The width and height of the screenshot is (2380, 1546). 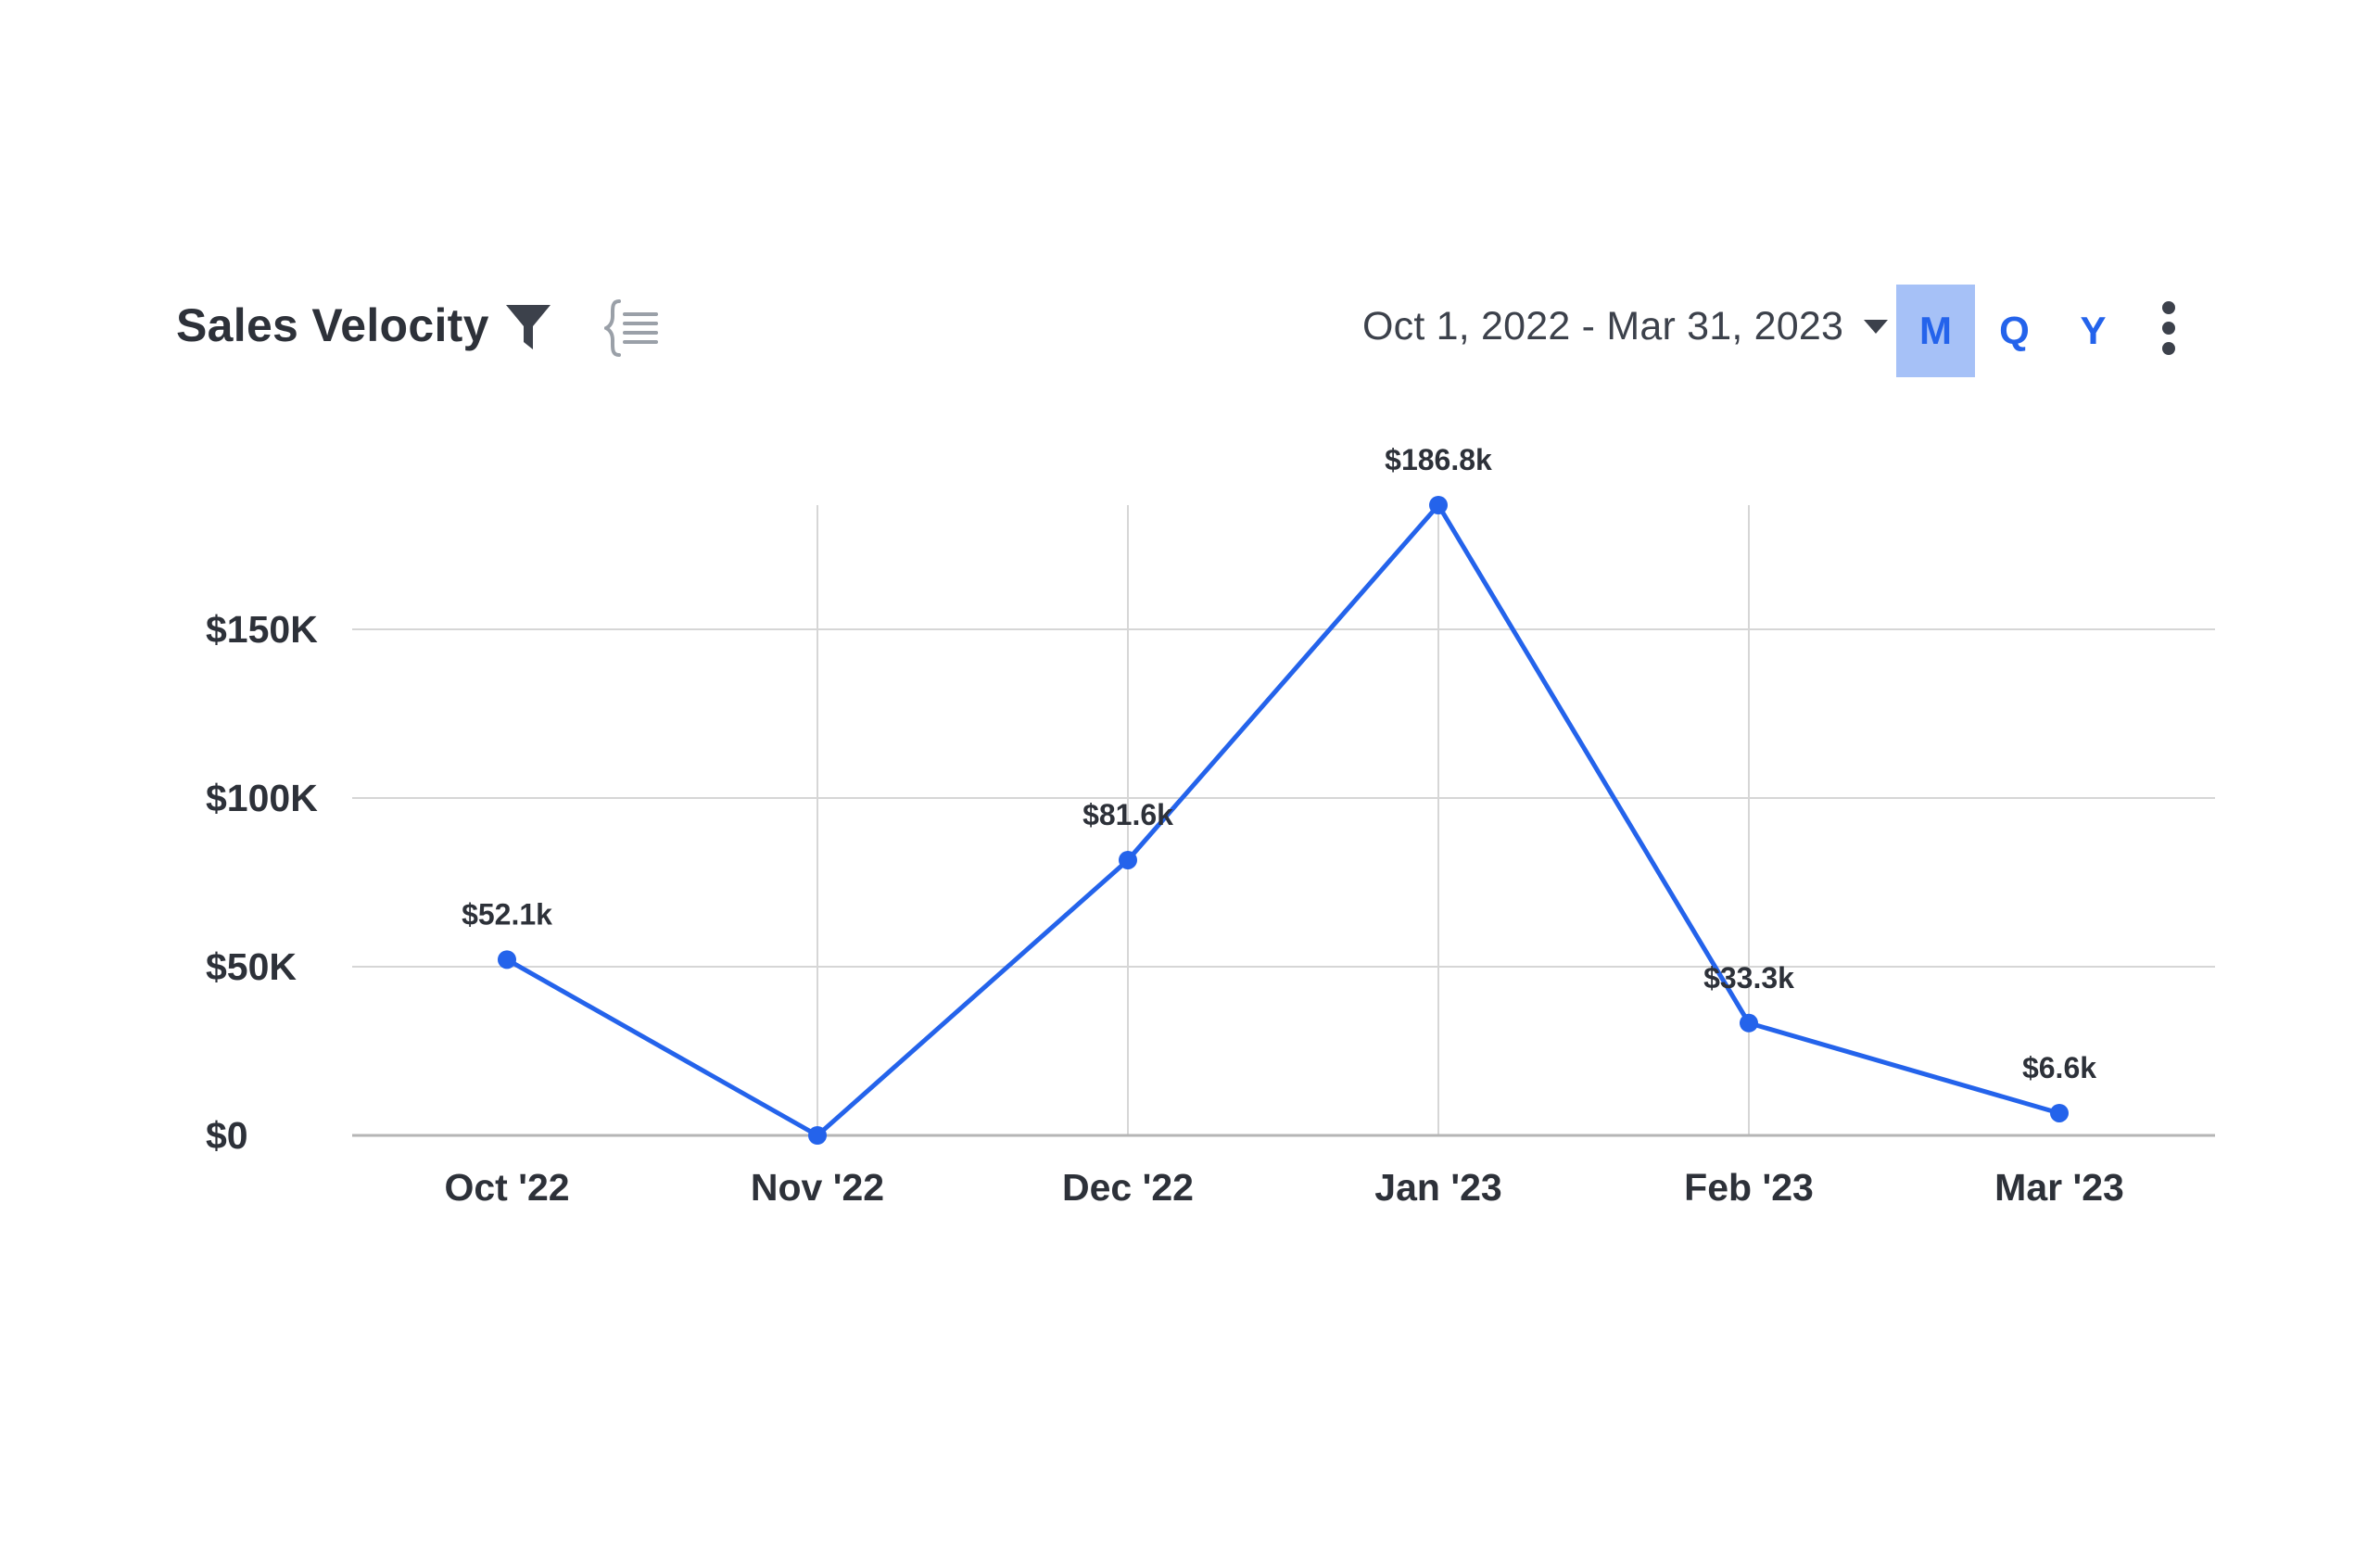 What do you see at coordinates (506, 1187) in the screenshot?
I see `x-tick-label: Oct '22` at bounding box center [506, 1187].